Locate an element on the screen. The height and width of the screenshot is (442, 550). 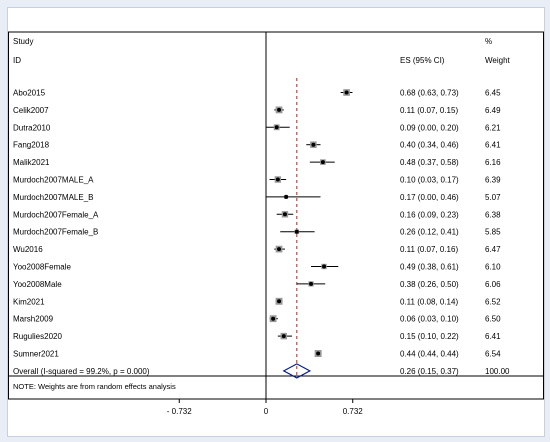
header-study: Study is located at coordinates (23, 41).